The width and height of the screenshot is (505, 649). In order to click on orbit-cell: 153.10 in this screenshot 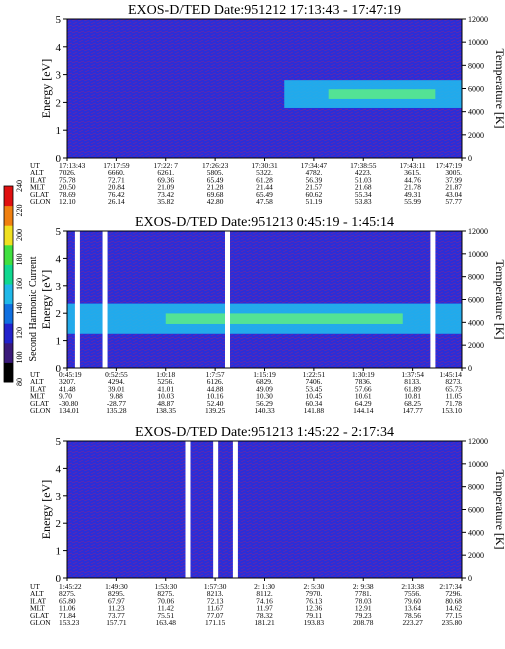, I will do `click(452, 410)`.